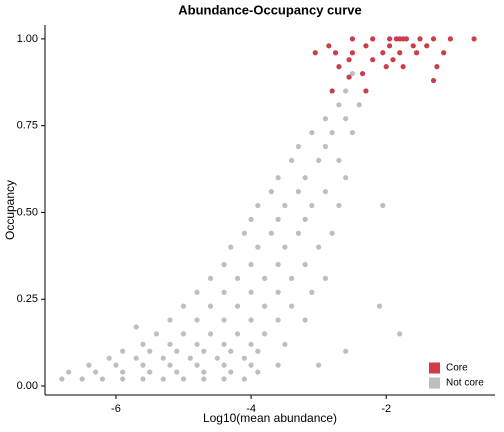 This screenshot has width=504, height=432. I want to click on y-axis-label: Occupancy, so click(10, 210).